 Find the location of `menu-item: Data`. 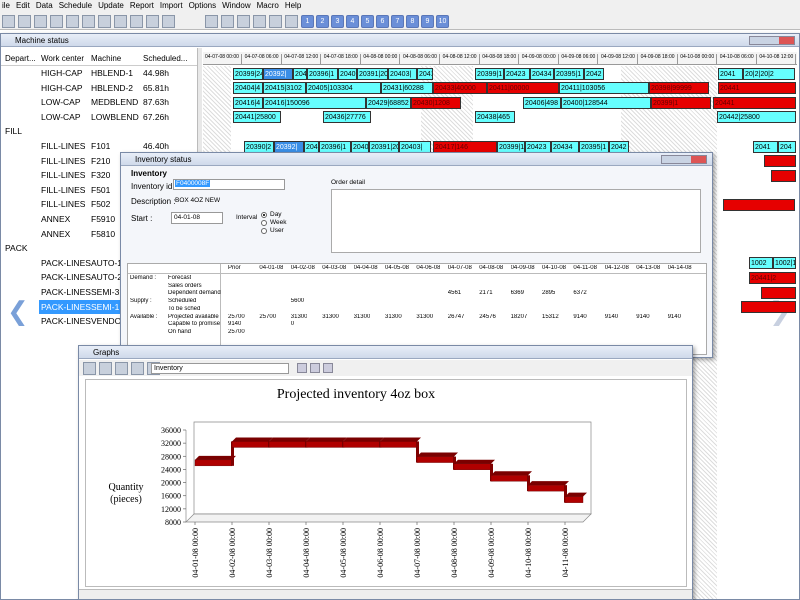

menu-item: Data is located at coordinates (44, 5).